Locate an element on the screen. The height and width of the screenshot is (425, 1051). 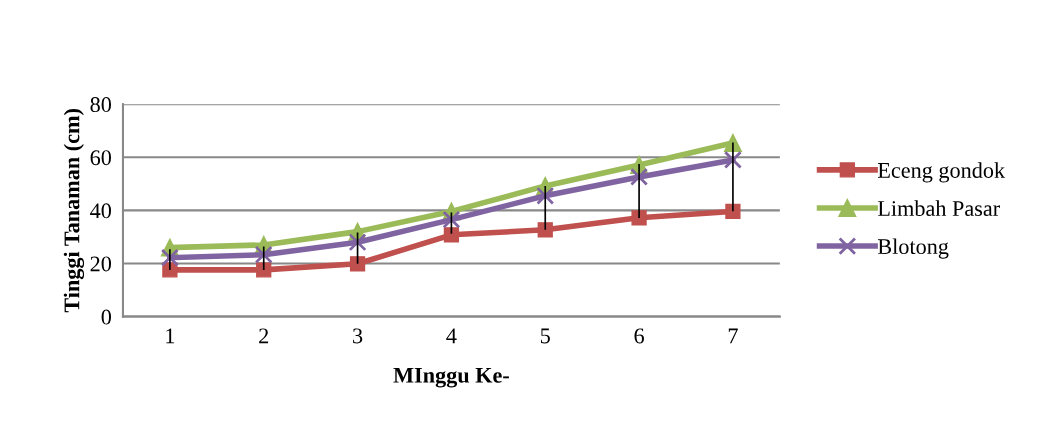
y-tick-label: 40 is located at coordinates (101, 211).